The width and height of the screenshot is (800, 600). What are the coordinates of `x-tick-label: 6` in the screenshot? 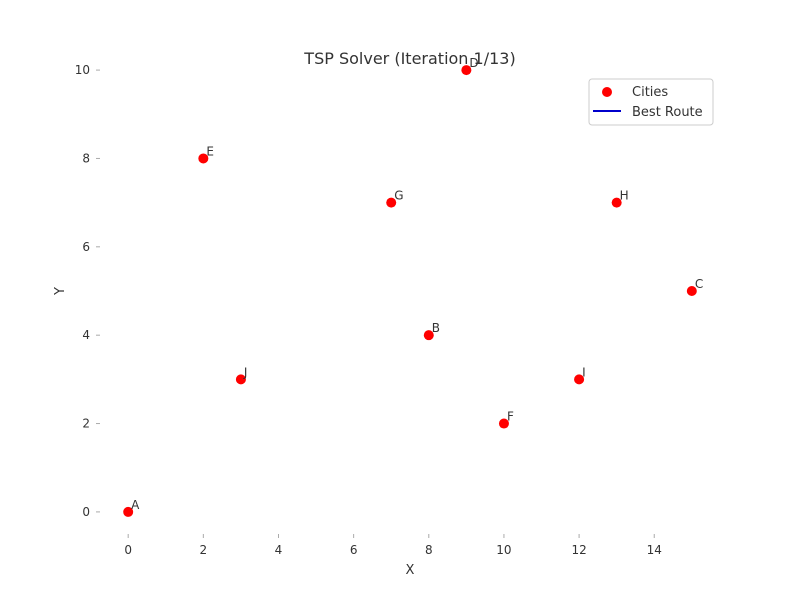 It's located at (354, 550).